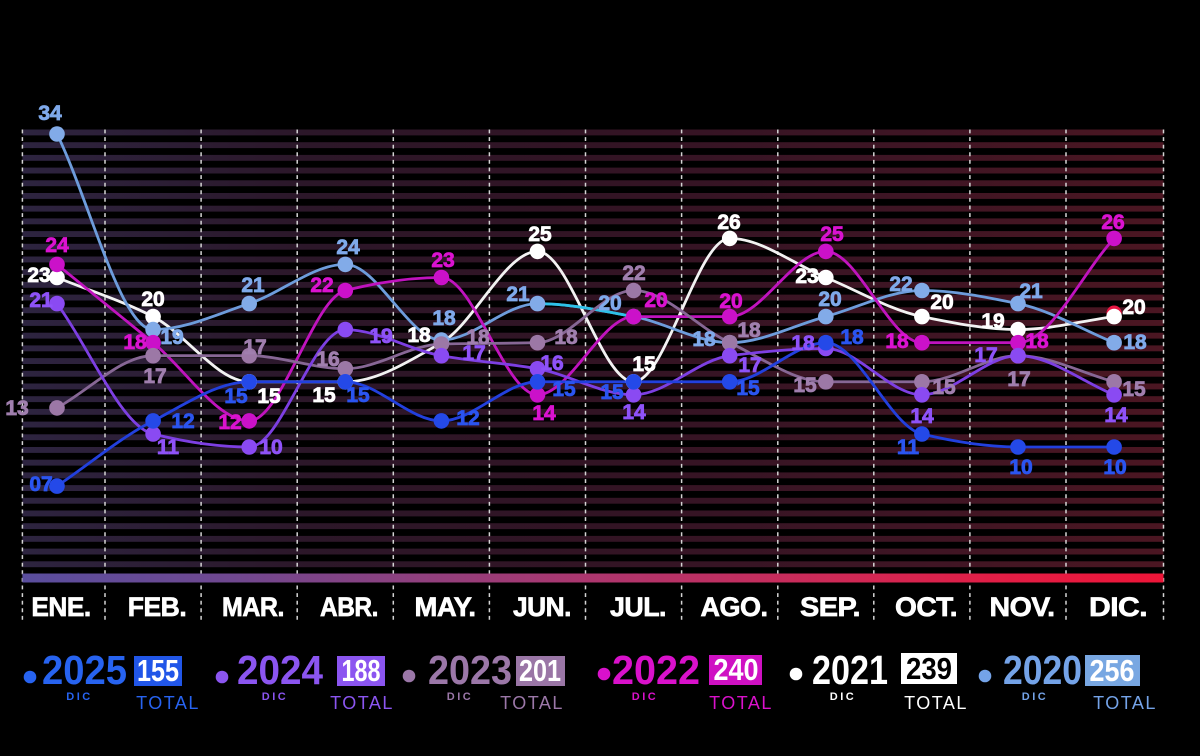  I want to click on svg-text: ABR., so click(349, 607).